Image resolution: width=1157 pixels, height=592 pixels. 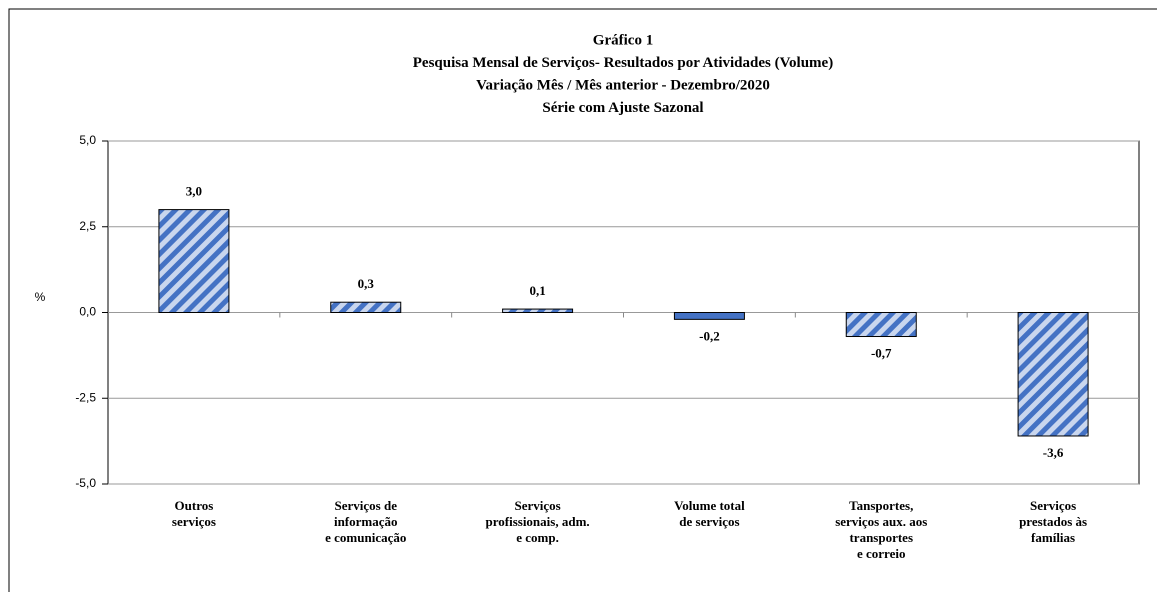 I want to click on data-label: -0,7, so click(x=881, y=352).